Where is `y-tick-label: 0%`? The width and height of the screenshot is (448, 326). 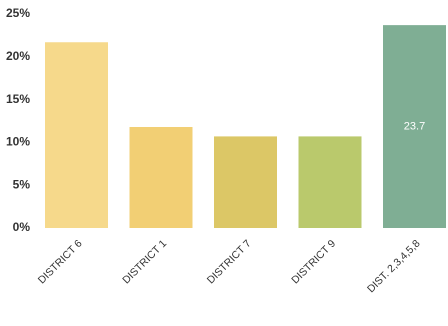
y-tick-label: 0% is located at coordinates (22, 227).